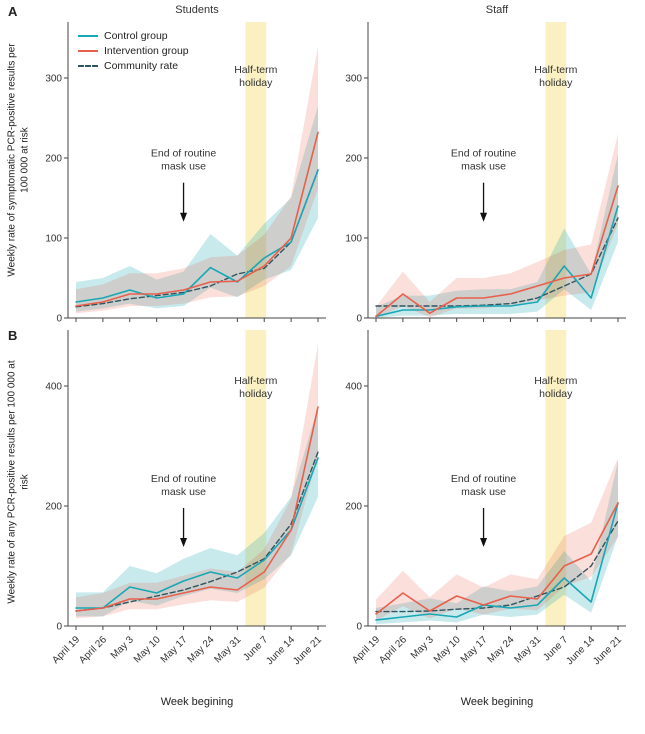 The height and width of the screenshot is (734, 645). Describe the element at coordinates (497, 10) in the screenshot. I see `column-title-staff: Staff` at that location.